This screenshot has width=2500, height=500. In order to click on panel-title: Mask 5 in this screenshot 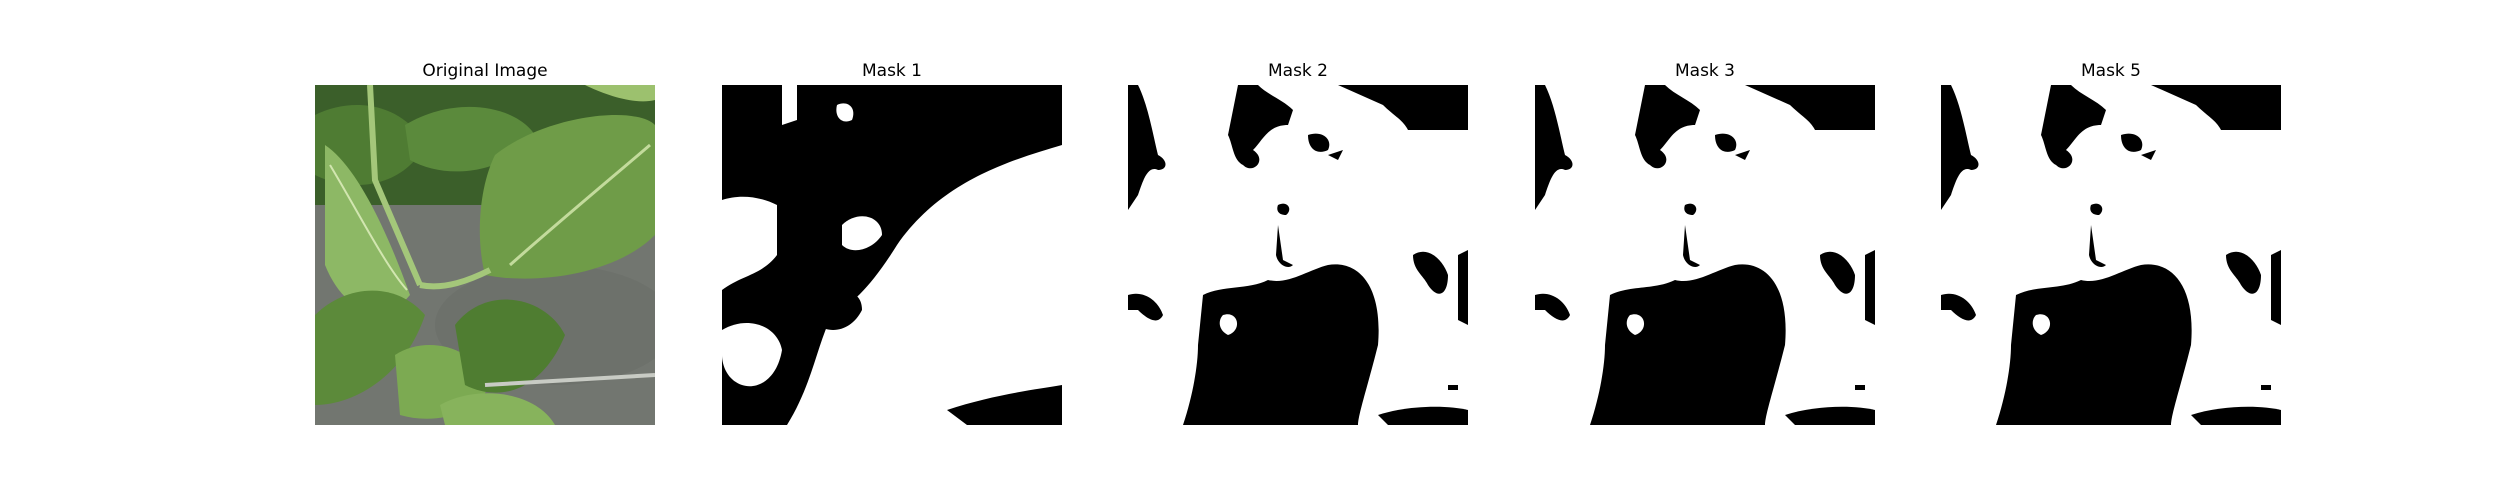, I will do `click(2110, 71)`.